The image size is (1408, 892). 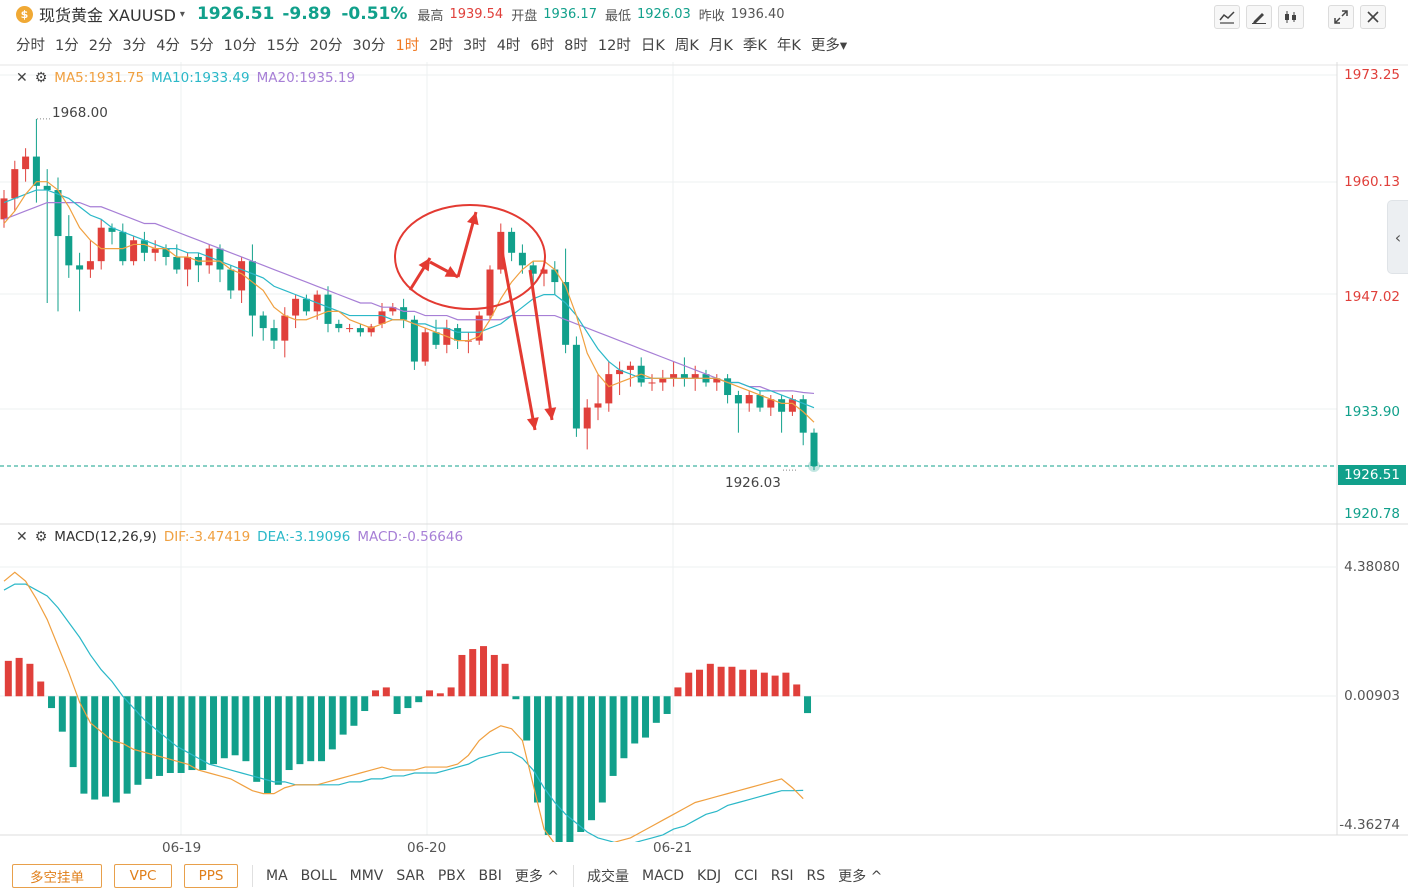 What do you see at coordinates (608, 877) in the screenshot?
I see `sub-indicator-option: 成交量` at bounding box center [608, 877].